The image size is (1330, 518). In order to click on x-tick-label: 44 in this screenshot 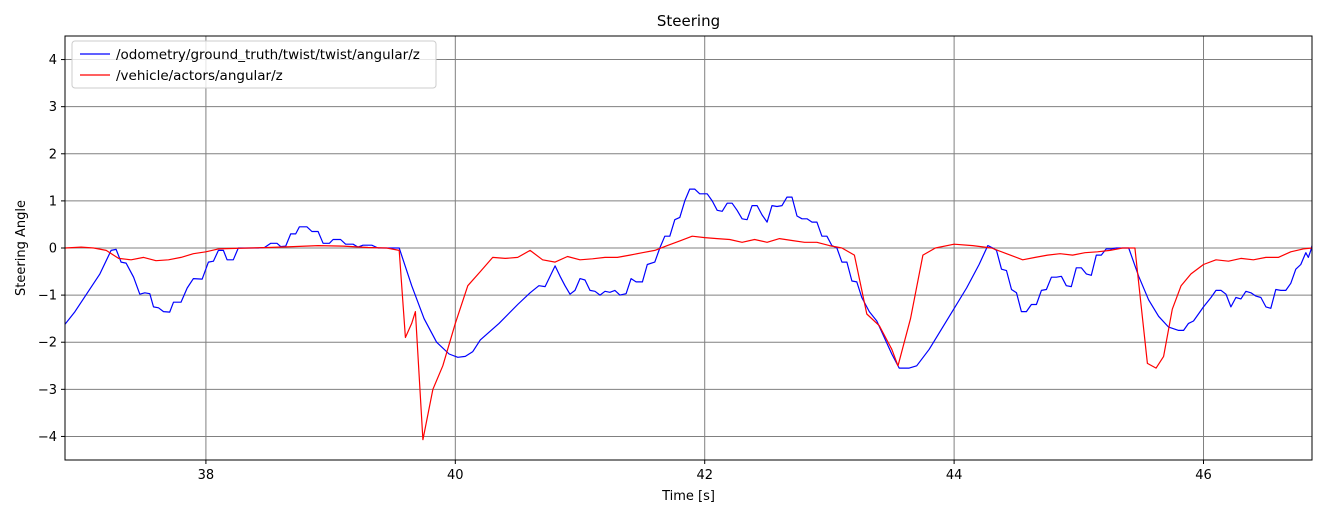, I will do `click(954, 475)`.